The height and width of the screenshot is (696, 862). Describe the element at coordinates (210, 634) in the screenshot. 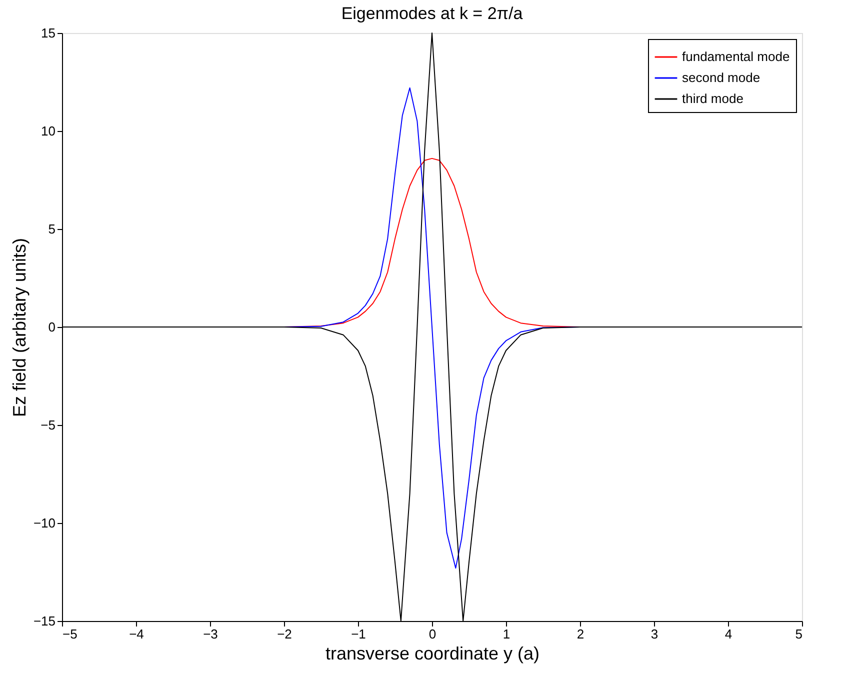

I see `x-tick-label: −3` at that location.